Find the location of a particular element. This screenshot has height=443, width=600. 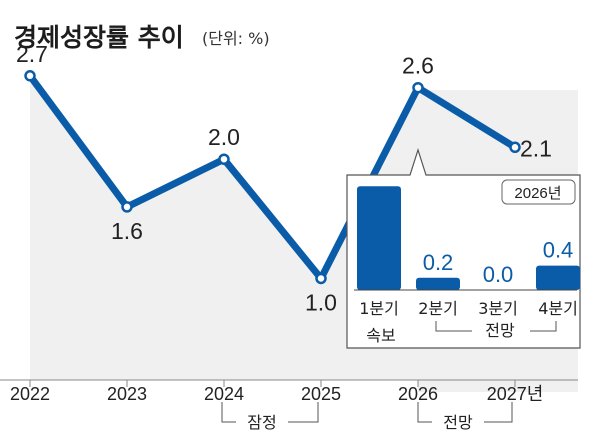

value-label-2026: 2.6 is located at coordinates (418, 66).